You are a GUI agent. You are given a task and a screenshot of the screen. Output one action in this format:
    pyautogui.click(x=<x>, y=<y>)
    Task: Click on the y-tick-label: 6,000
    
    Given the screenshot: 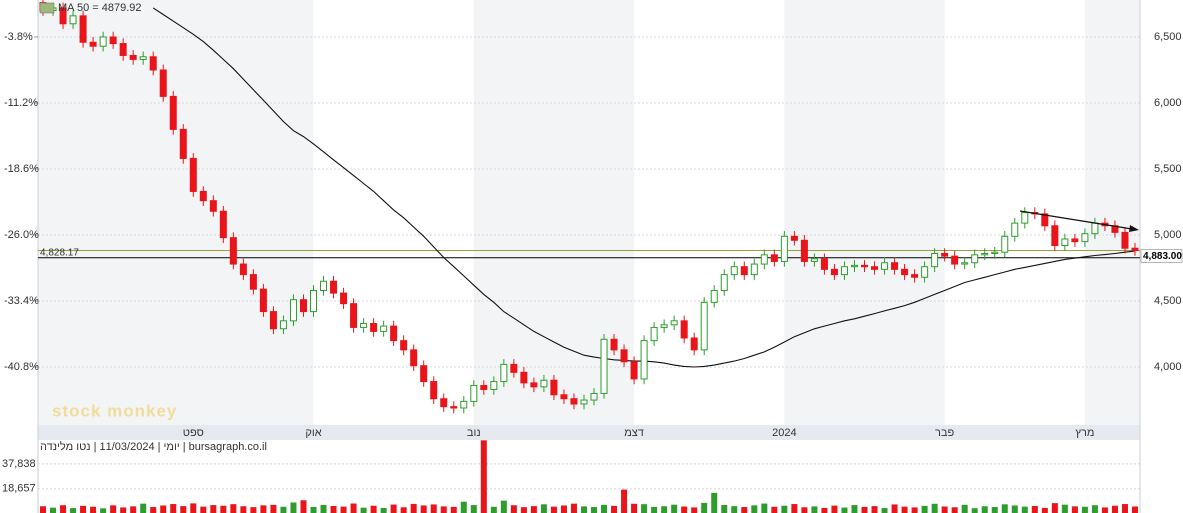 What is the action you would take?
    pyautogui.click(x=1168, y=103)
    